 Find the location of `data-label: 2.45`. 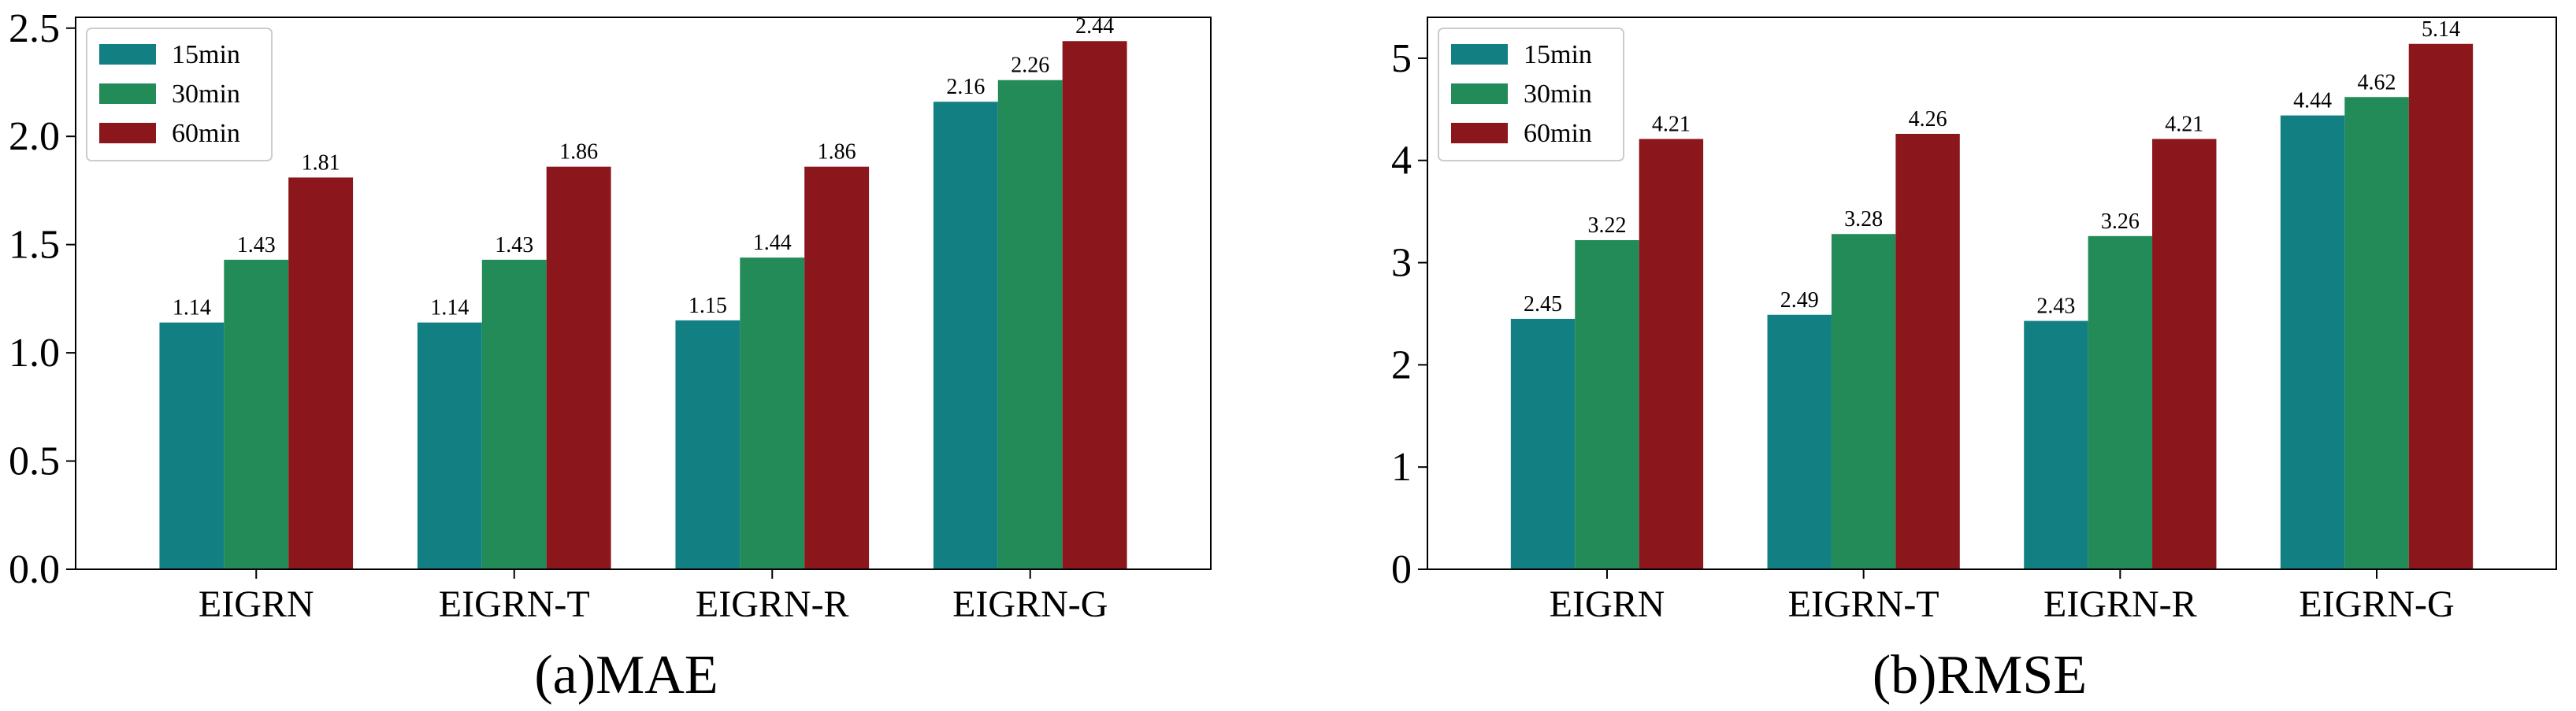

data-label: 2.45 is located at coordinates (1543, 304).